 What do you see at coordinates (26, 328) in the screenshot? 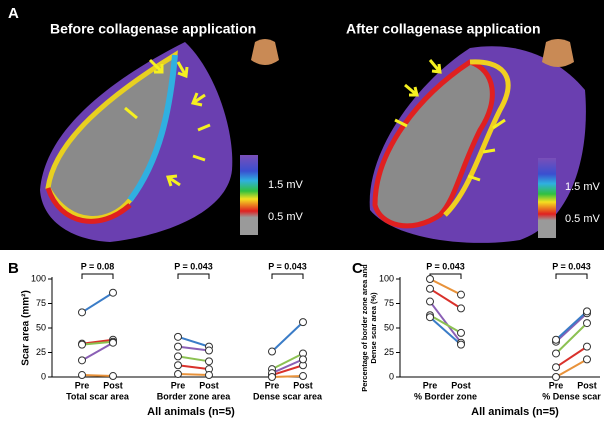
I see `y-axis-label: Scar area (mm²)` at bounding box center [26, 328].